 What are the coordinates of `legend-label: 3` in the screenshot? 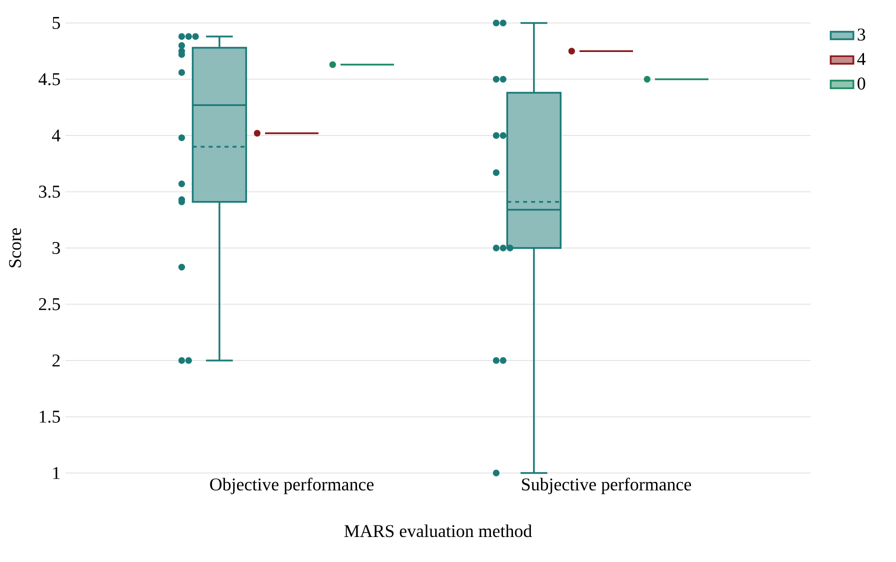 It's located at (862, 34).